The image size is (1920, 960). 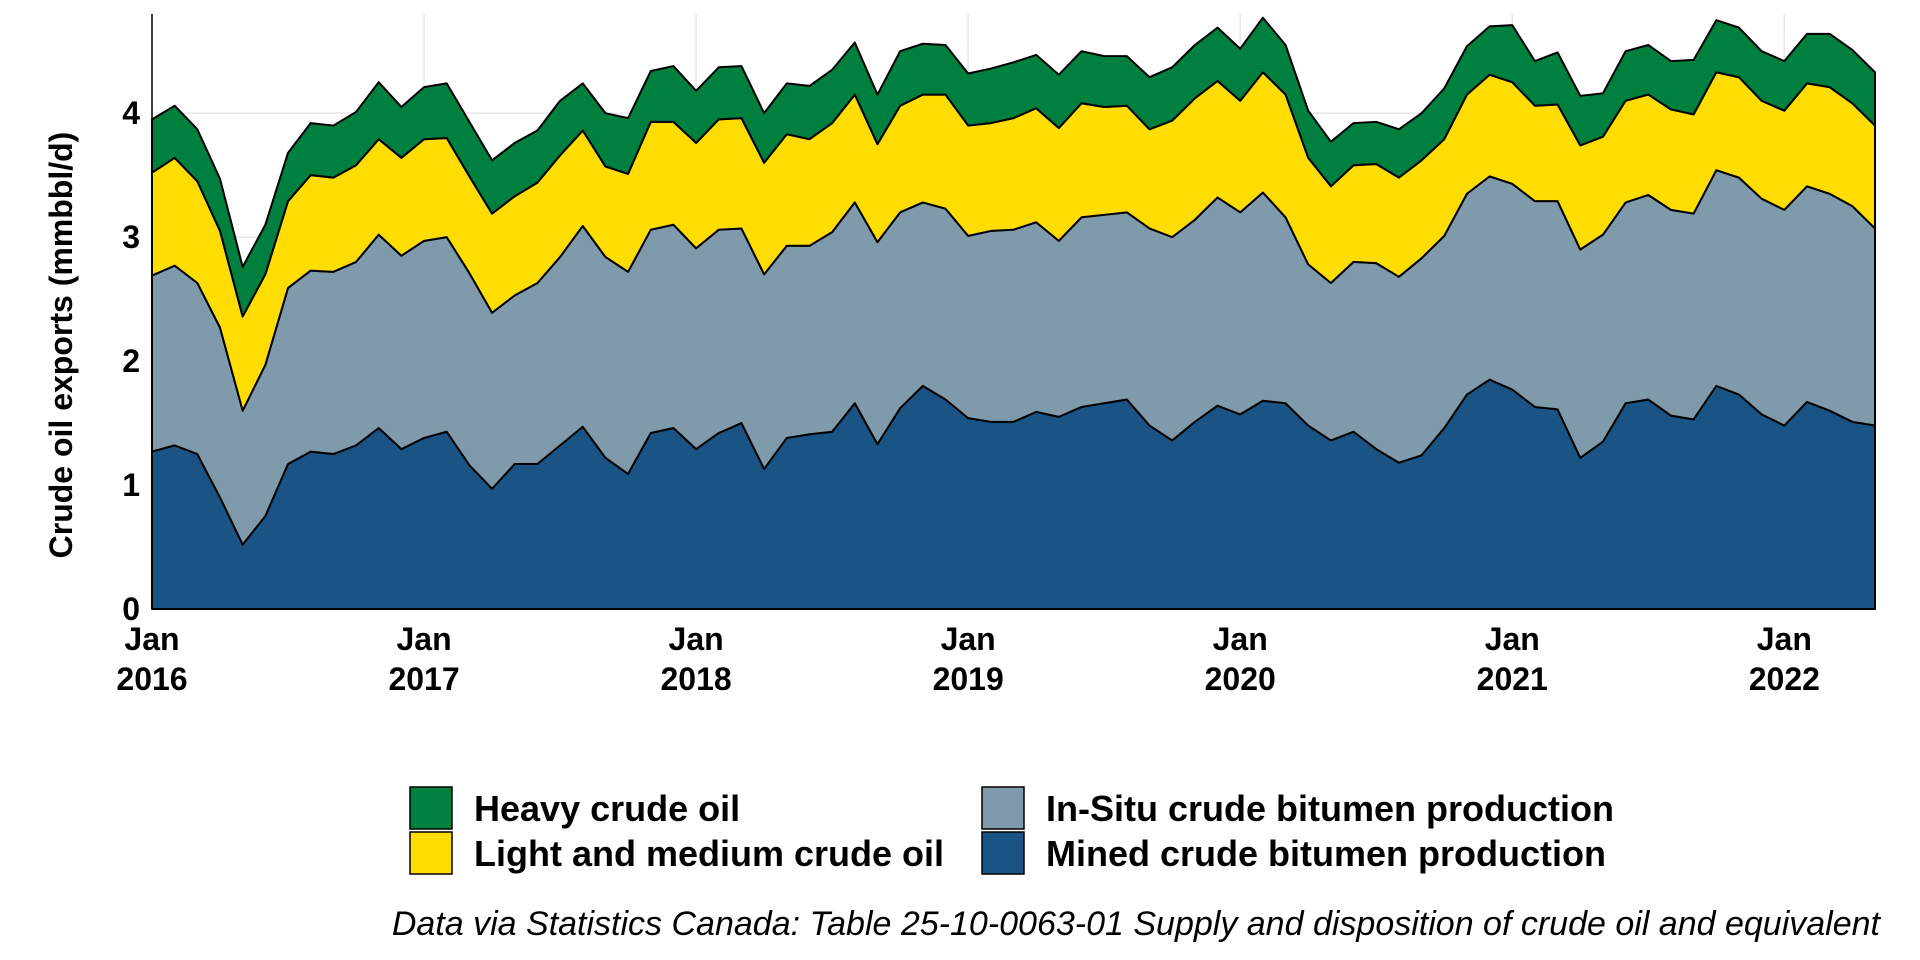 What do you see at coordinates (968, 679) in the screenshot?
I see `x-tick-label-year: 2019` at bounding box center [968, 679].